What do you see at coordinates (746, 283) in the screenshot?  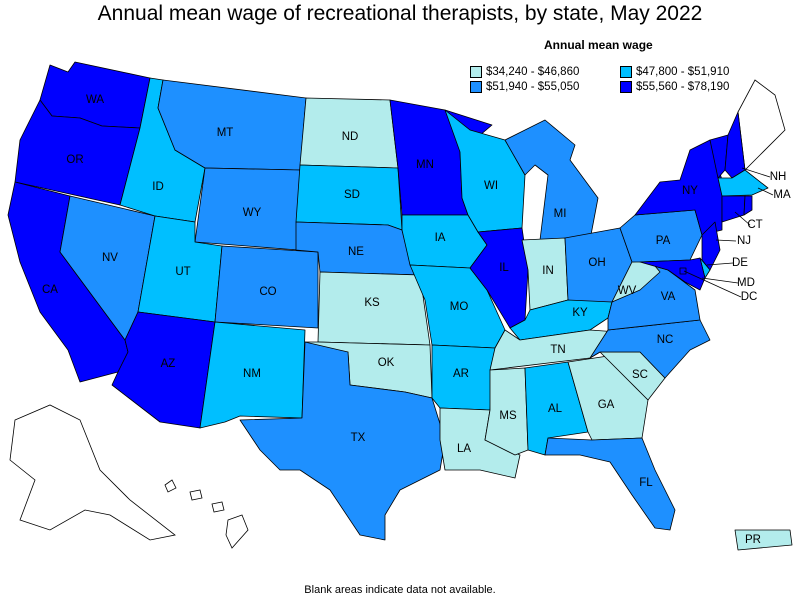 I see `state-label-md: MD` at bounding box center [746, 283].